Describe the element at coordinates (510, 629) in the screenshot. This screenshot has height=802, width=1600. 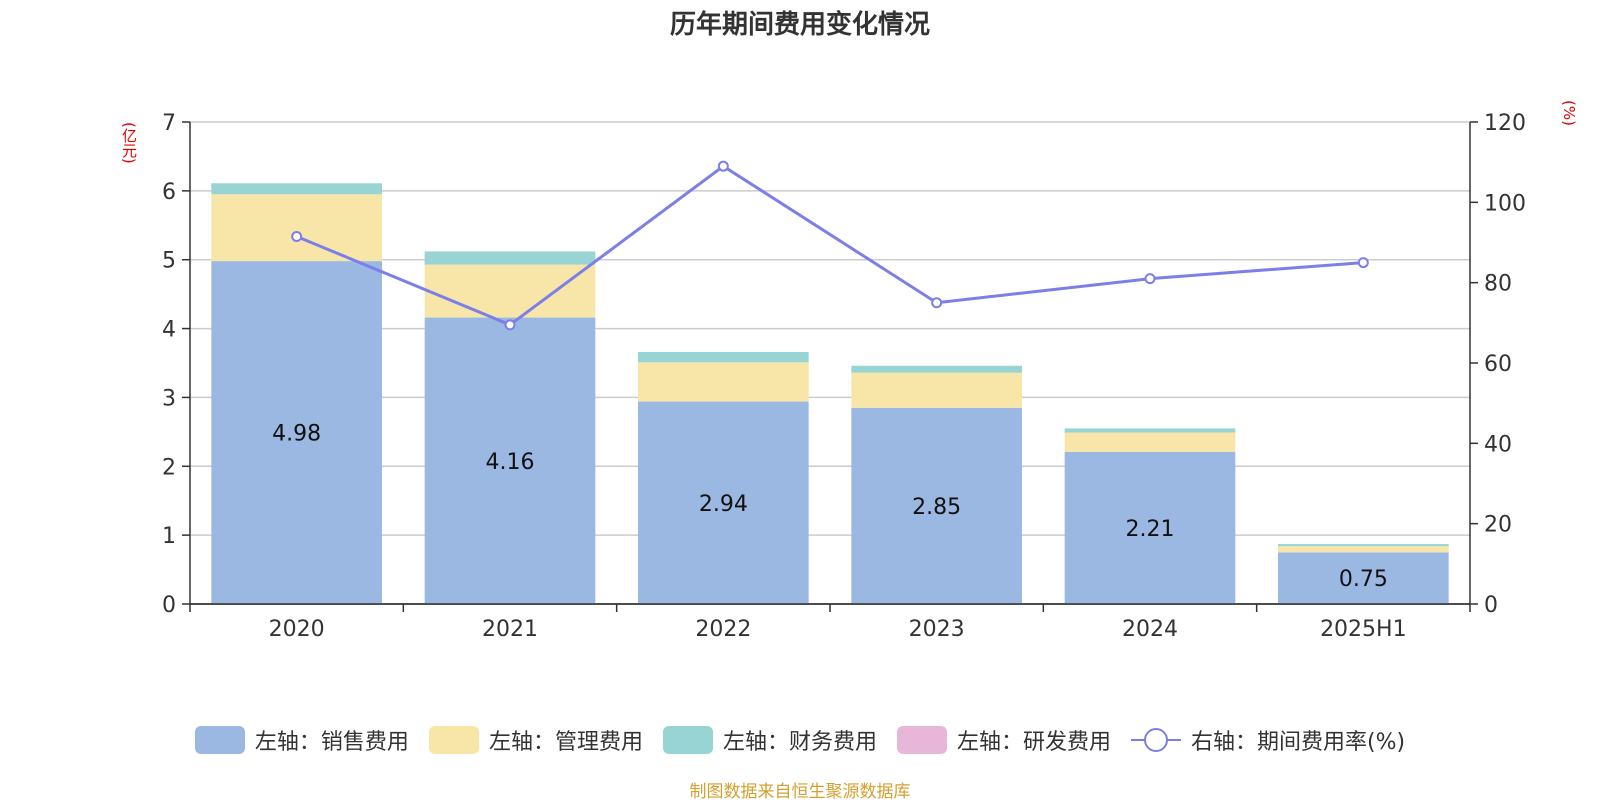
I see `x-axis-tick-label: 2021` at that location.